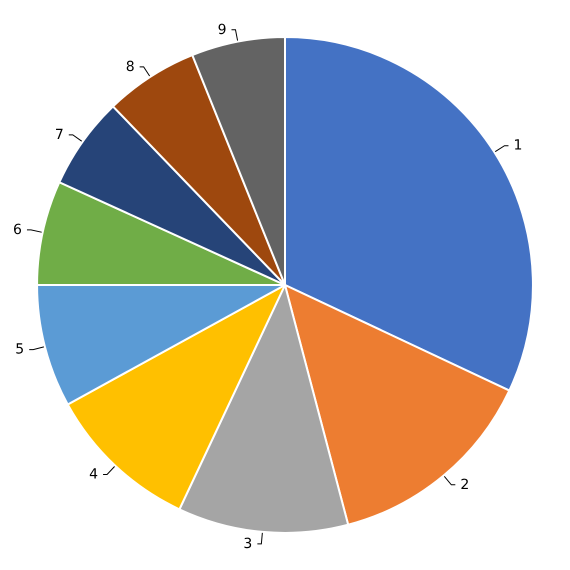 The height and width of the screenshot is (570, 570). What do you see at coordinates (19, 350) in the screenshot?
I see `slice-label: 5` at bounding box center [19, 350].